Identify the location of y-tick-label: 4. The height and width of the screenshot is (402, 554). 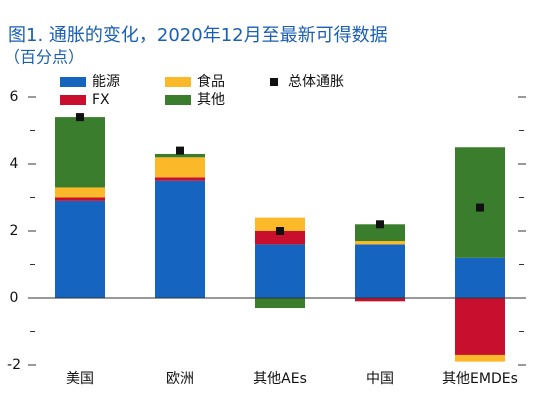
(14, 164).